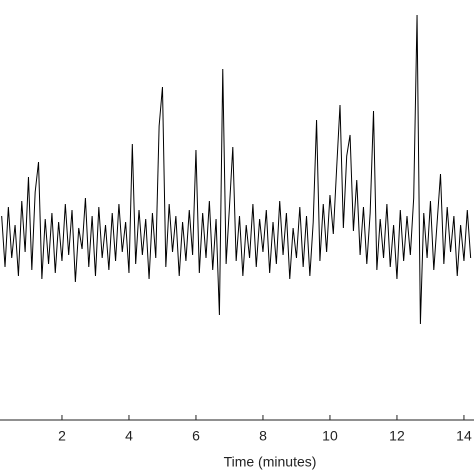 The height and width of the screenshot is (474, 474). Describe the element at coordinates (129, 436) in the screenshot. I see `x-tick-label: 4` at that location.